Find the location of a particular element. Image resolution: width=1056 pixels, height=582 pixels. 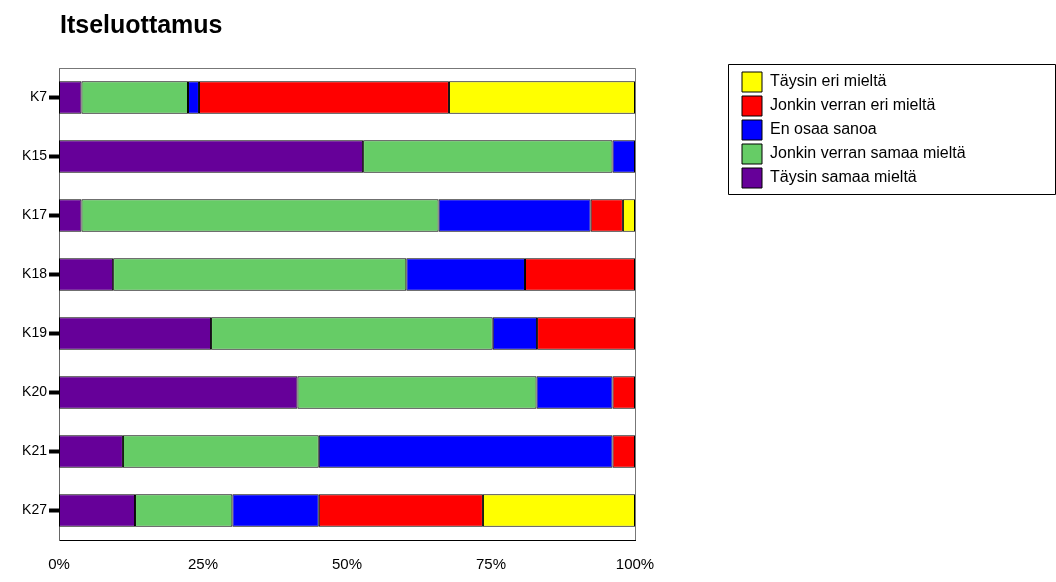

chart-title: Itseluottamus is located at coordinates (141, 24).